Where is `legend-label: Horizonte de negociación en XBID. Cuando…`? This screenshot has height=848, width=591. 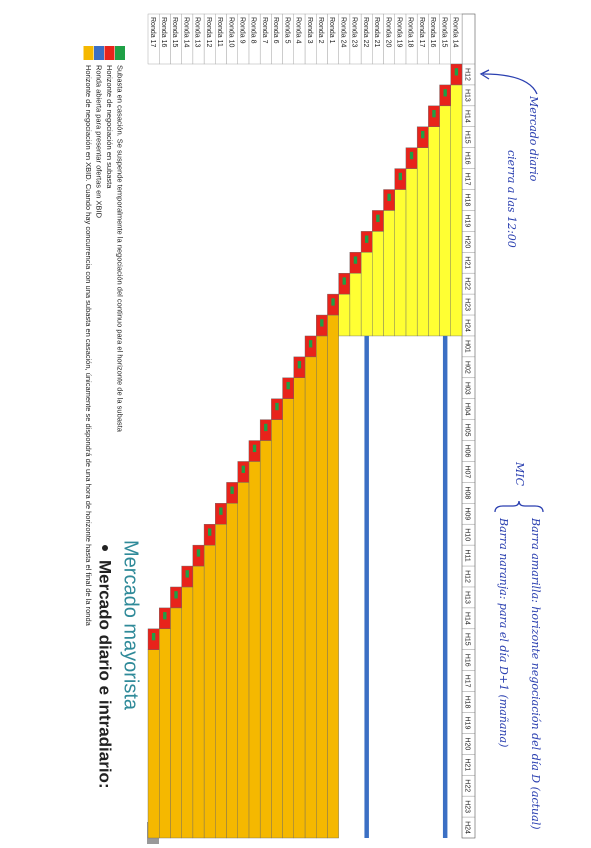
legend-label: Horizonte de negociación en XBID. Cuando… is located at coordinates (88, 346).